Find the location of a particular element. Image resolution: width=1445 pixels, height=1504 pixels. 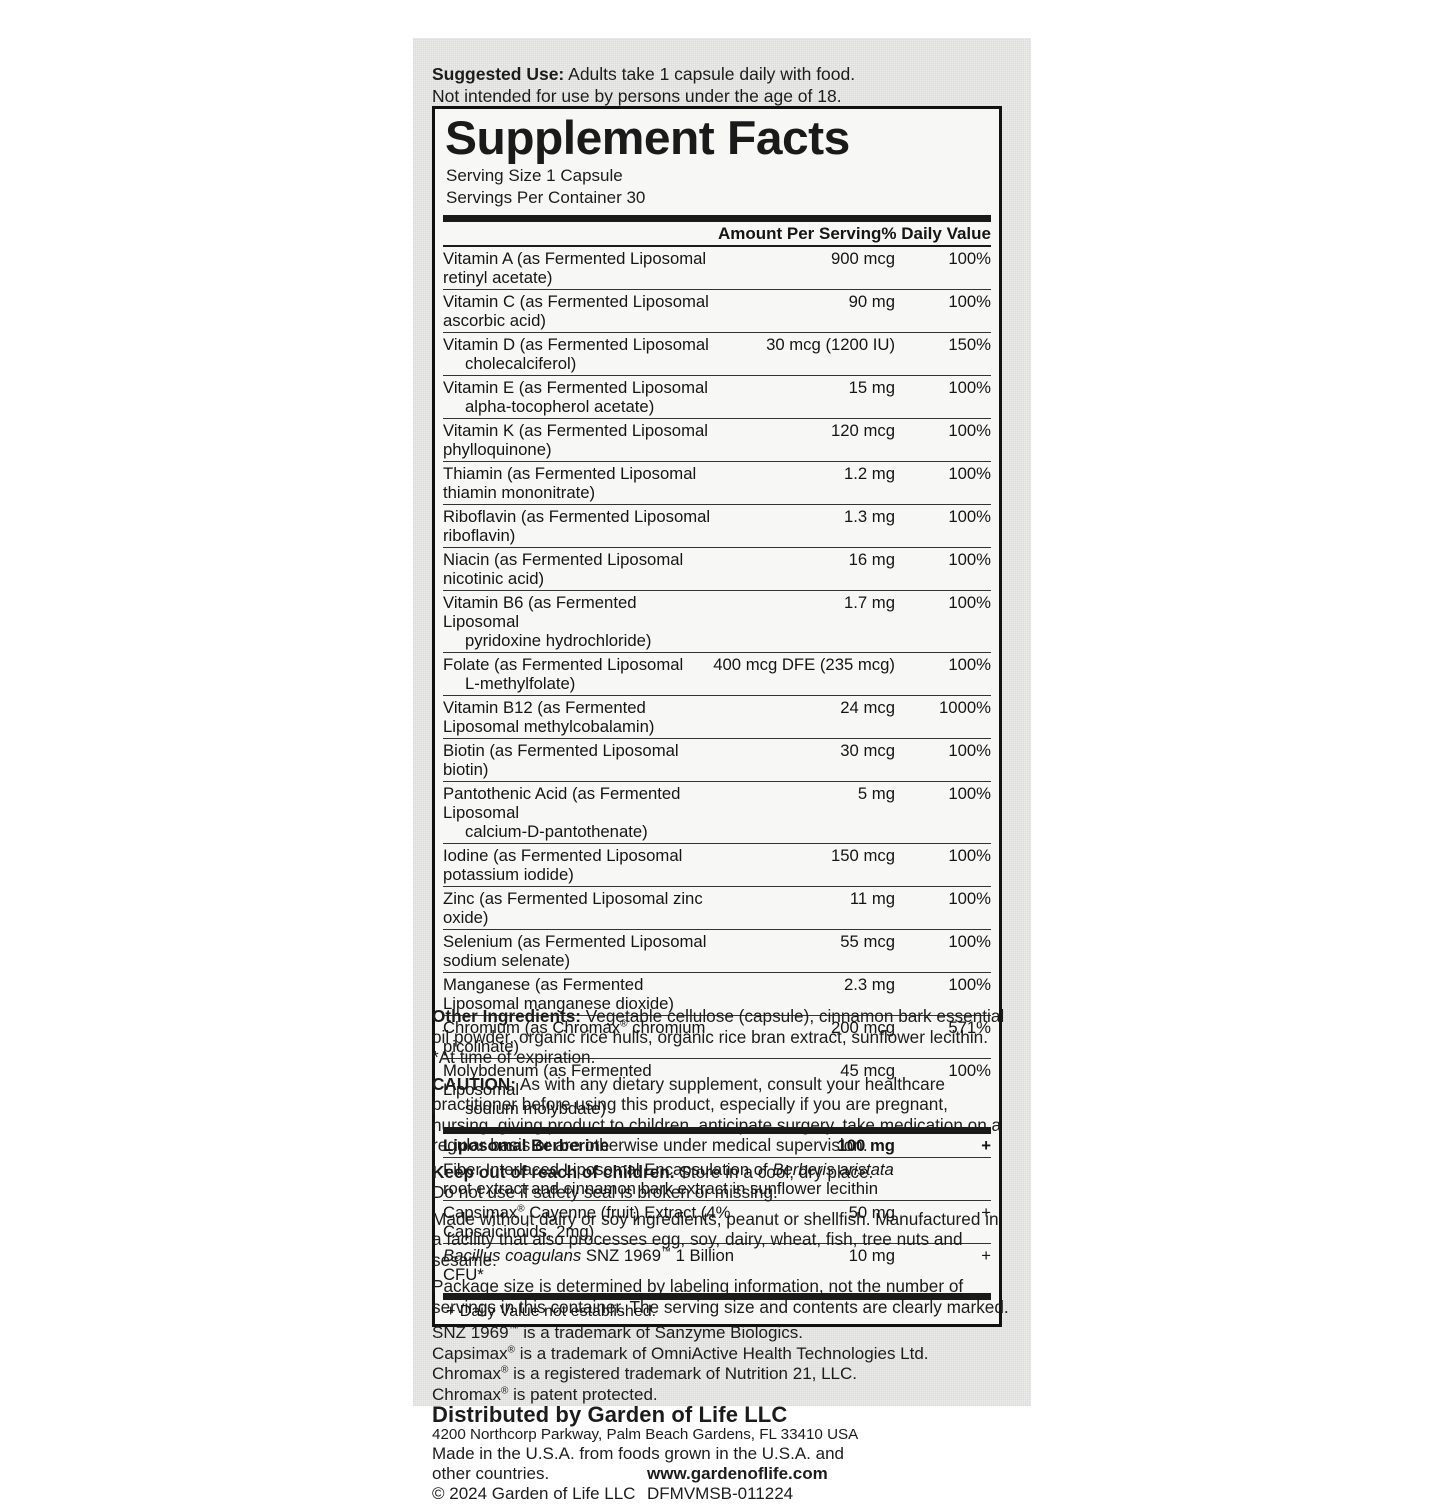

nutrient-name-continued: sodium molybdate) is located at coordinates (535, 1108).